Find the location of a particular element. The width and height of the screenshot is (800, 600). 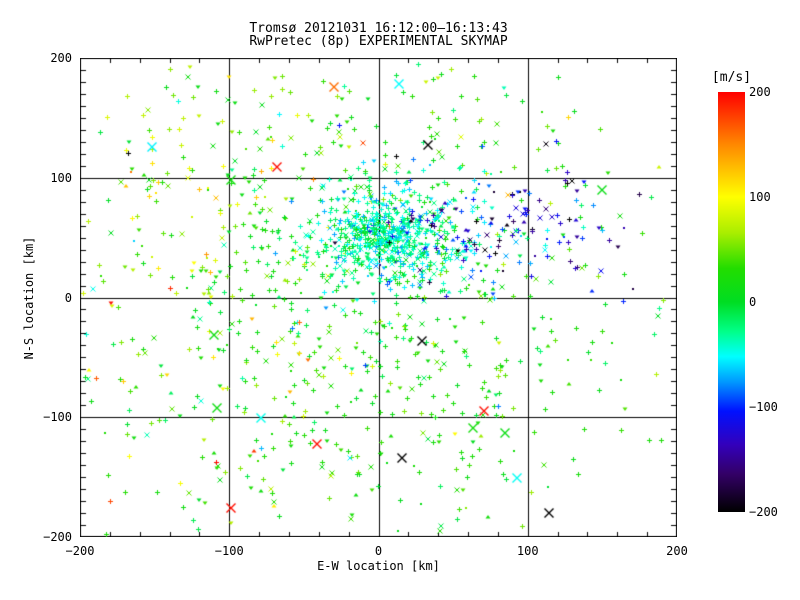

x-tick-label: 100 is located at coordinates (527, 551).